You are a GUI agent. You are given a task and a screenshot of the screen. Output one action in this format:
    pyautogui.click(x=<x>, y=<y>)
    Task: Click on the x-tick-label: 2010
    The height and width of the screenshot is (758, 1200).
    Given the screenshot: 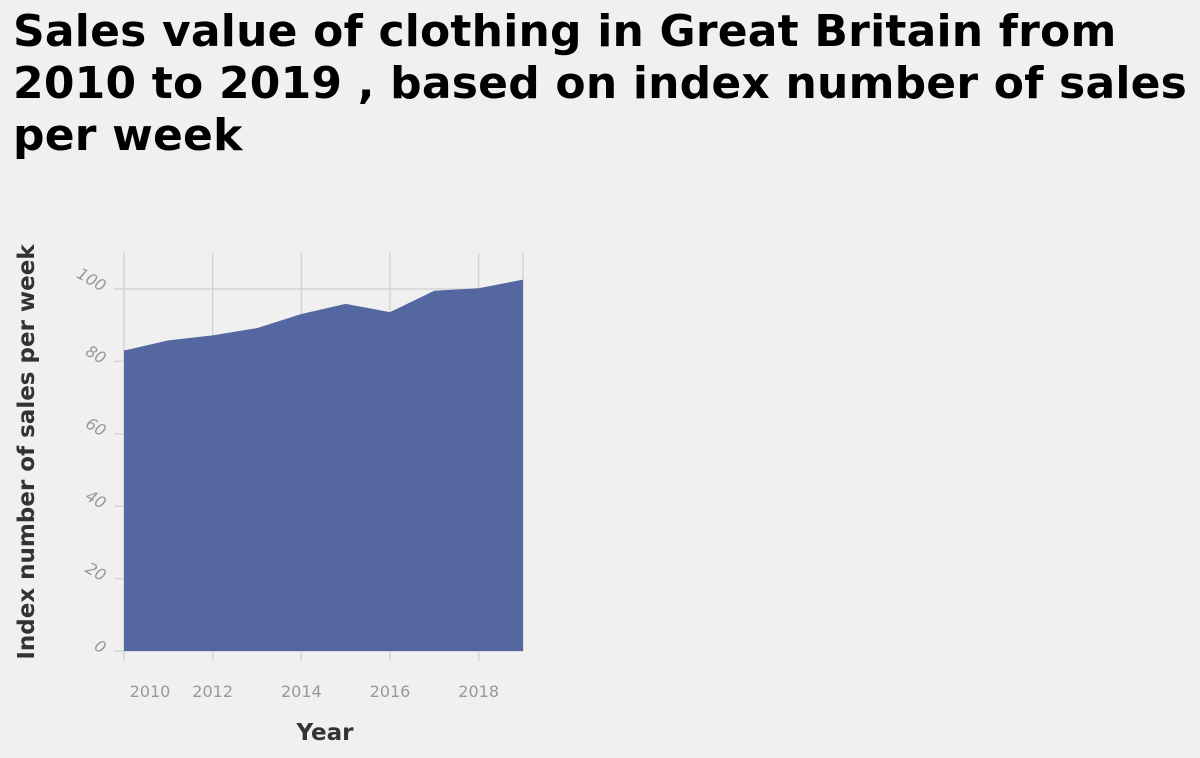 What is the action you would take?
    pyautogui.click(x=150, y=691)
    